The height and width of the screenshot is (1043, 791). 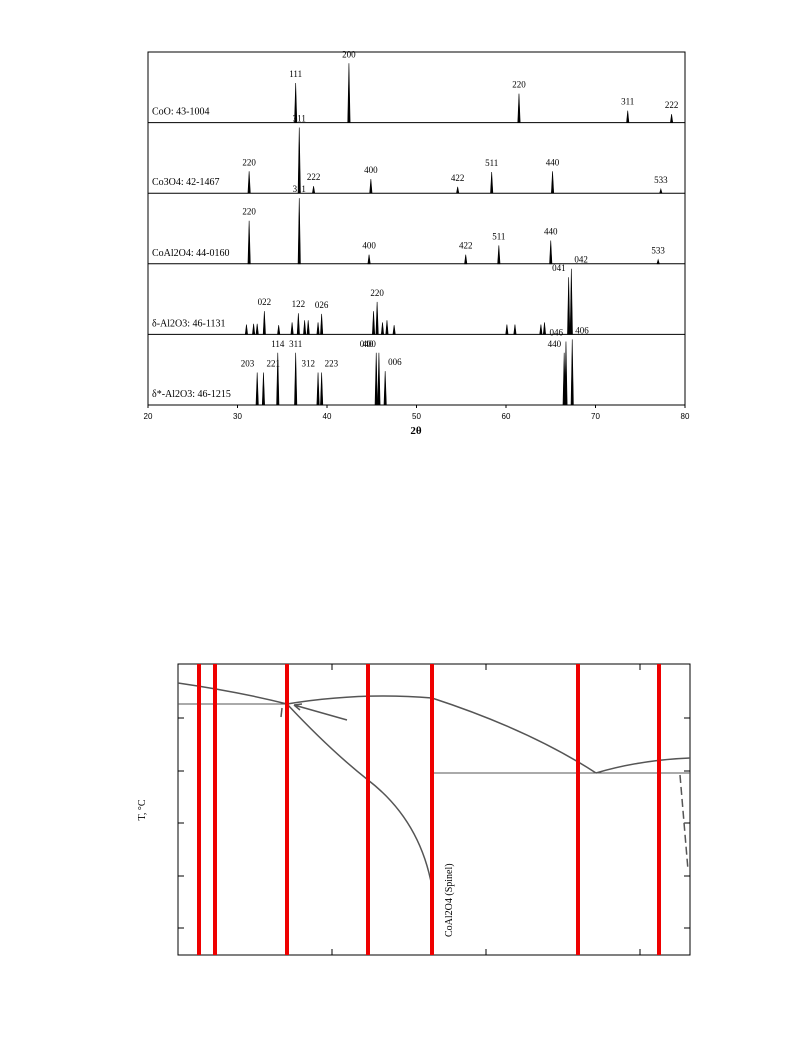 I want to click on peak-label: 040, so click(x=367, y=344).